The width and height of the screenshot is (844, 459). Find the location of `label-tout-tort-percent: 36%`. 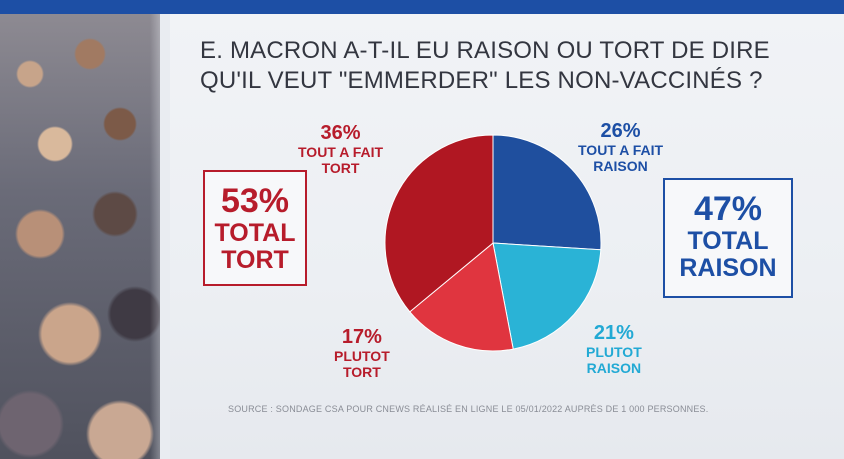

label-tout-tort-percent: 36% is located at coordinates (340, 133).